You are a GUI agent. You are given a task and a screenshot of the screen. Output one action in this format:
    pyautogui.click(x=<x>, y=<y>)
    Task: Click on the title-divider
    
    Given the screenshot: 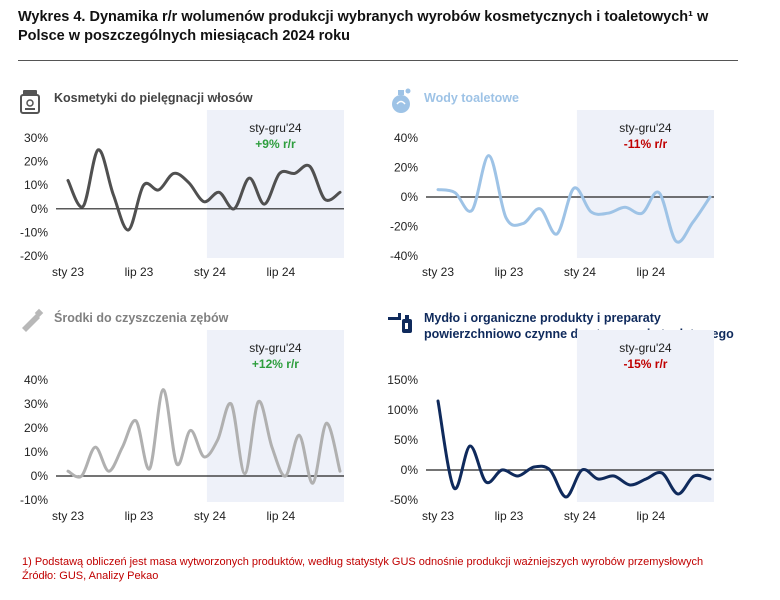 What is the action you would take?
    pyautogui.click(x=378, y=60)
    